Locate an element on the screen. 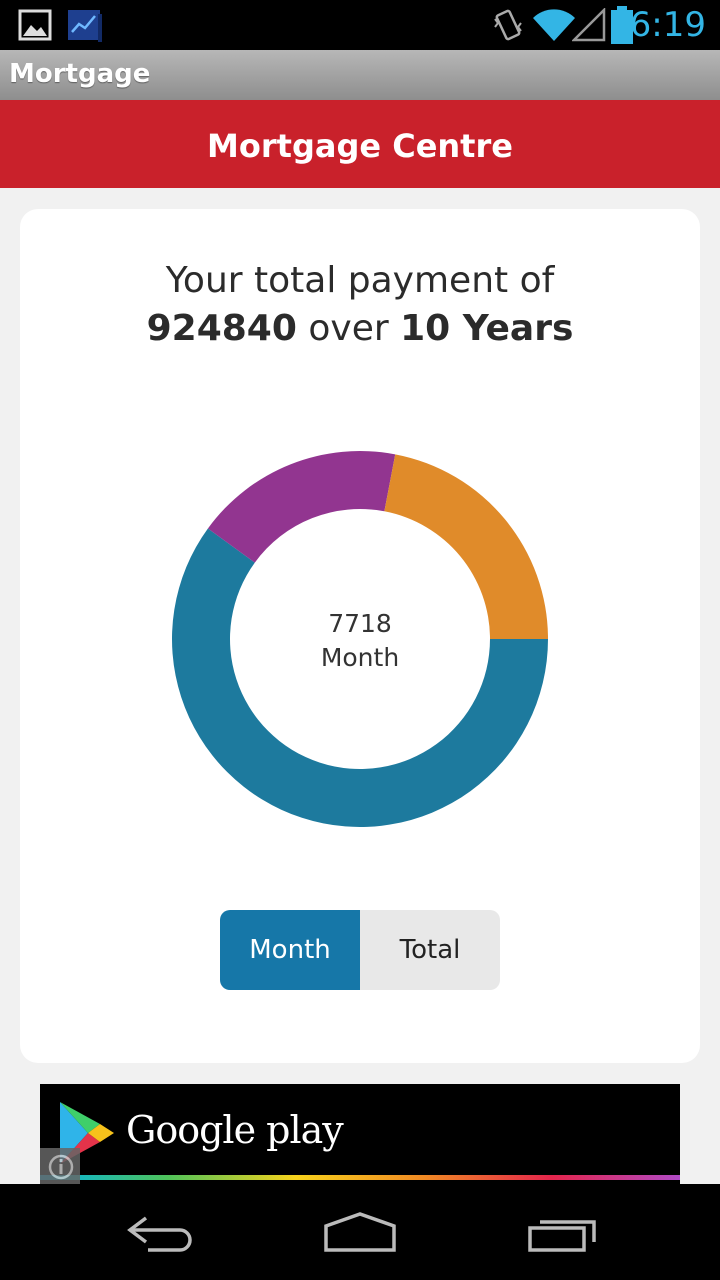 This screenshot has width=720, height=1280. title-bar: Mortgage is located at coordinates (360, 75).